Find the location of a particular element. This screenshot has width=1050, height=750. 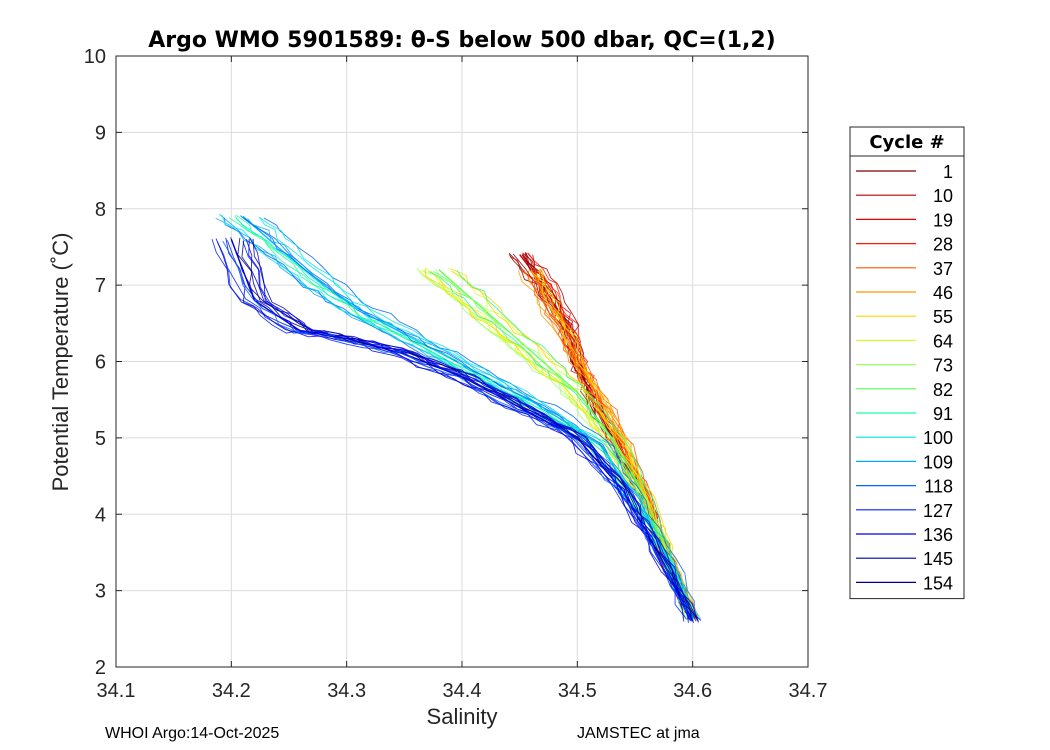

x-tick-label: 34.1 is located at coordinates (116, 691).